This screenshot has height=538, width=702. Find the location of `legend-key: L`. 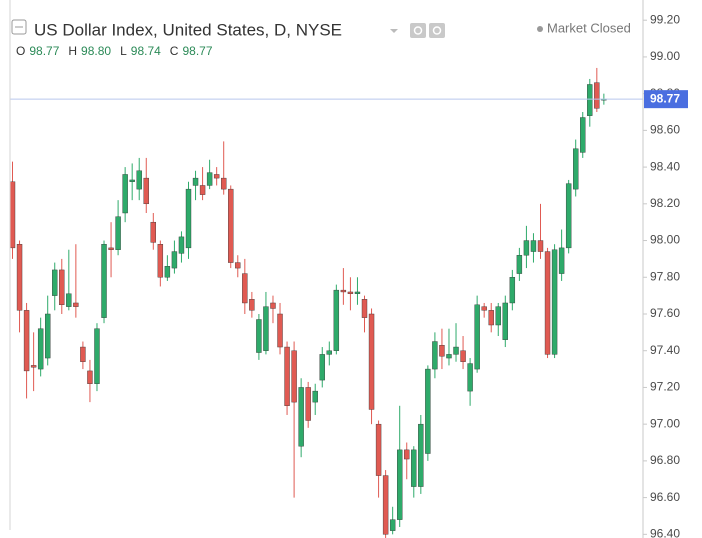

legend-key: L is located at coordinates (123, 51).